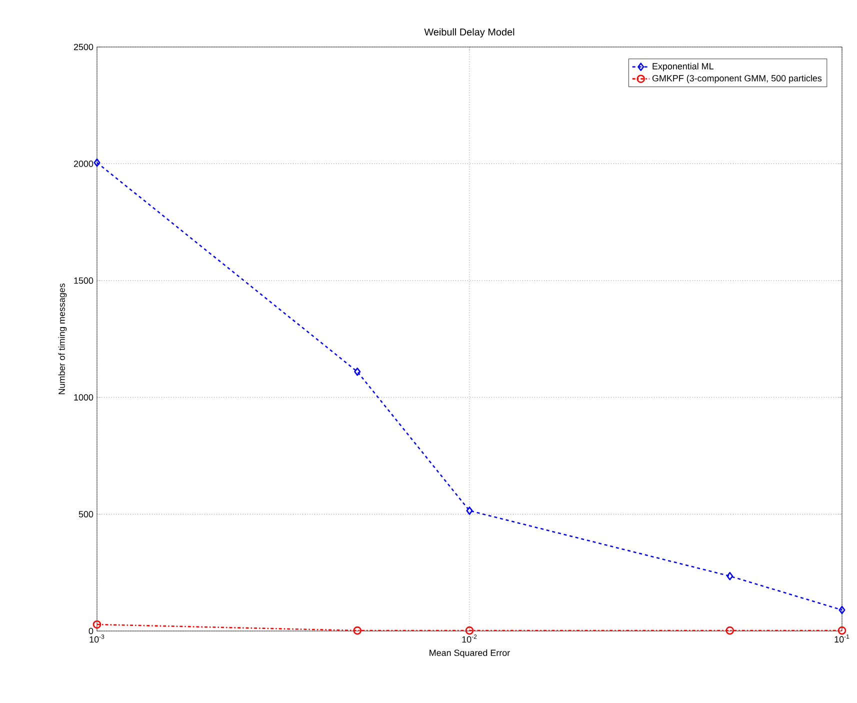 The image size is (857, 703). What do you see at coordinates (62, 339) in the screenshot?
I see `y-axis-title: Number of timing messages` at bounding box center [62, 339].